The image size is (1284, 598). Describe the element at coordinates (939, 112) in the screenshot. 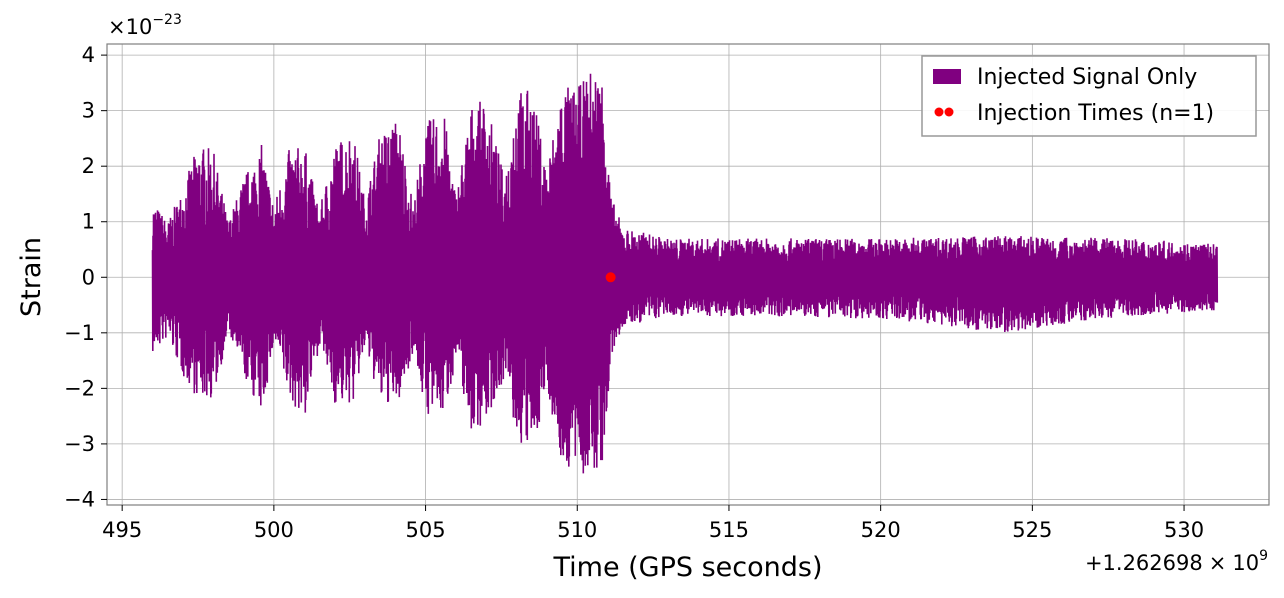

I see `legend-marker-injection-a` at that location.